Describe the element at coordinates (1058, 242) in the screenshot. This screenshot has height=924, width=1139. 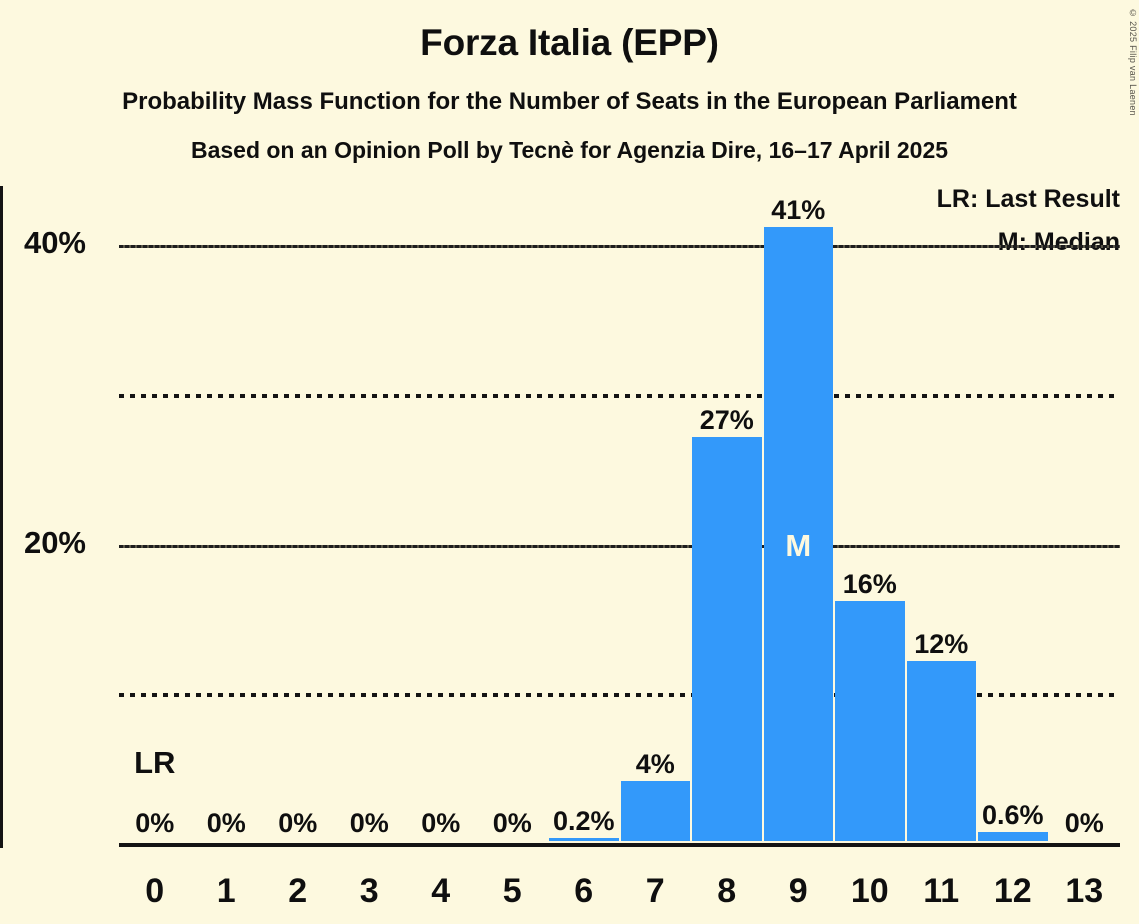
I see `legend-item-median: M: Median` at that location.